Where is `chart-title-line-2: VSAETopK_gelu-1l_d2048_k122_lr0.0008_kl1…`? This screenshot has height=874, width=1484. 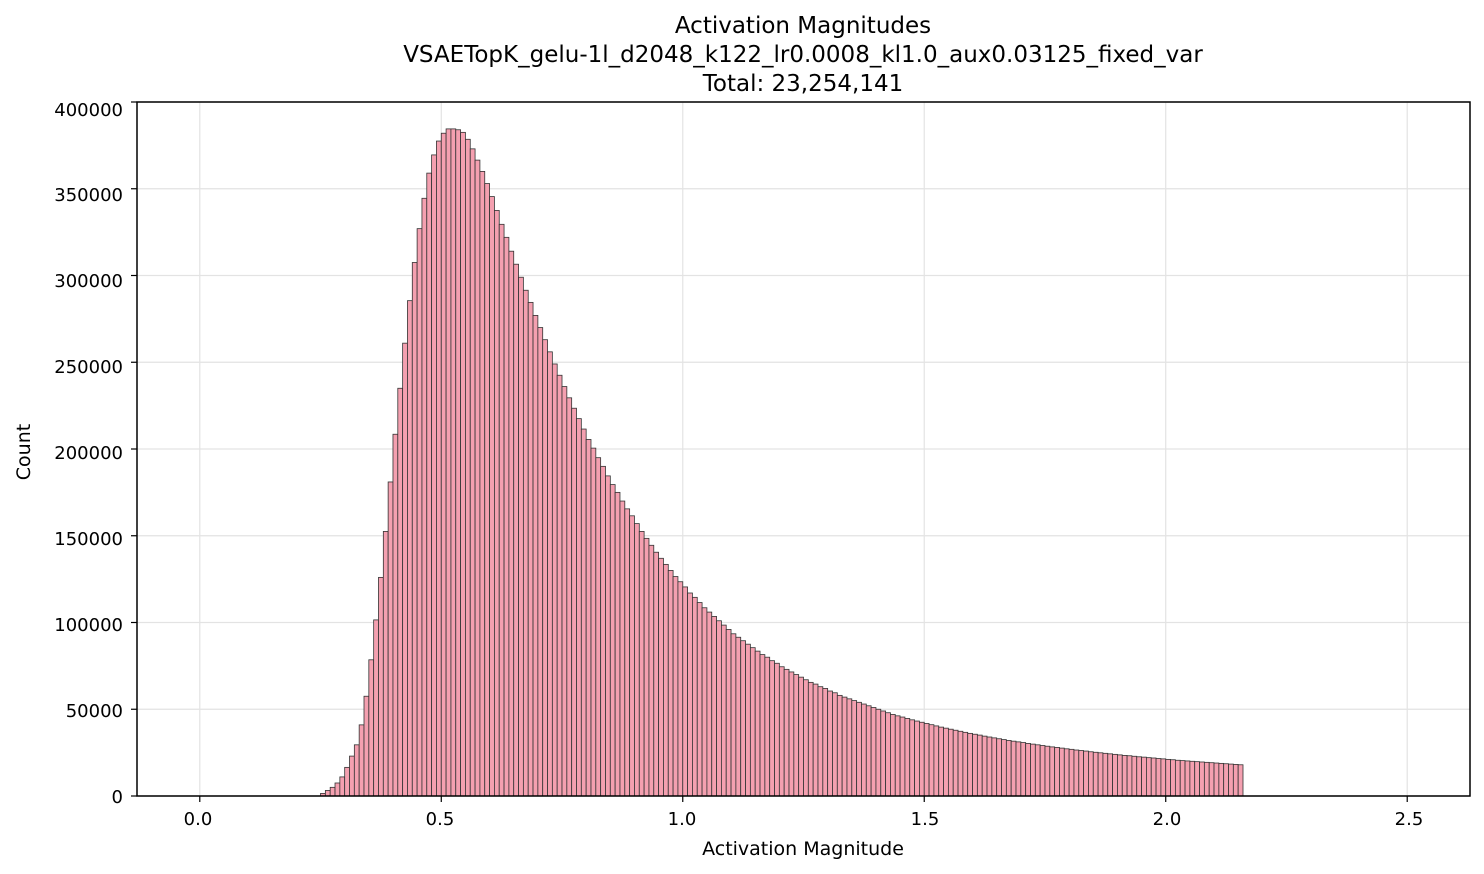
chart-title-line-2: VSAETopK_gelu-1l_d2048_k122_lr0.0008_kl1… is located at coordinates (803, 55).